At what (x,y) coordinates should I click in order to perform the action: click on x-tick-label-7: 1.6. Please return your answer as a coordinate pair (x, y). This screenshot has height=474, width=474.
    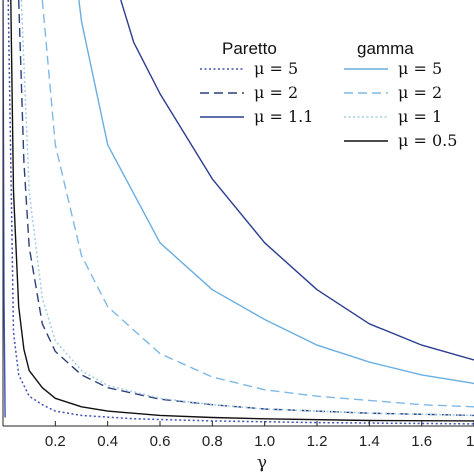
    Looking at the image, I should click on (421, 441).